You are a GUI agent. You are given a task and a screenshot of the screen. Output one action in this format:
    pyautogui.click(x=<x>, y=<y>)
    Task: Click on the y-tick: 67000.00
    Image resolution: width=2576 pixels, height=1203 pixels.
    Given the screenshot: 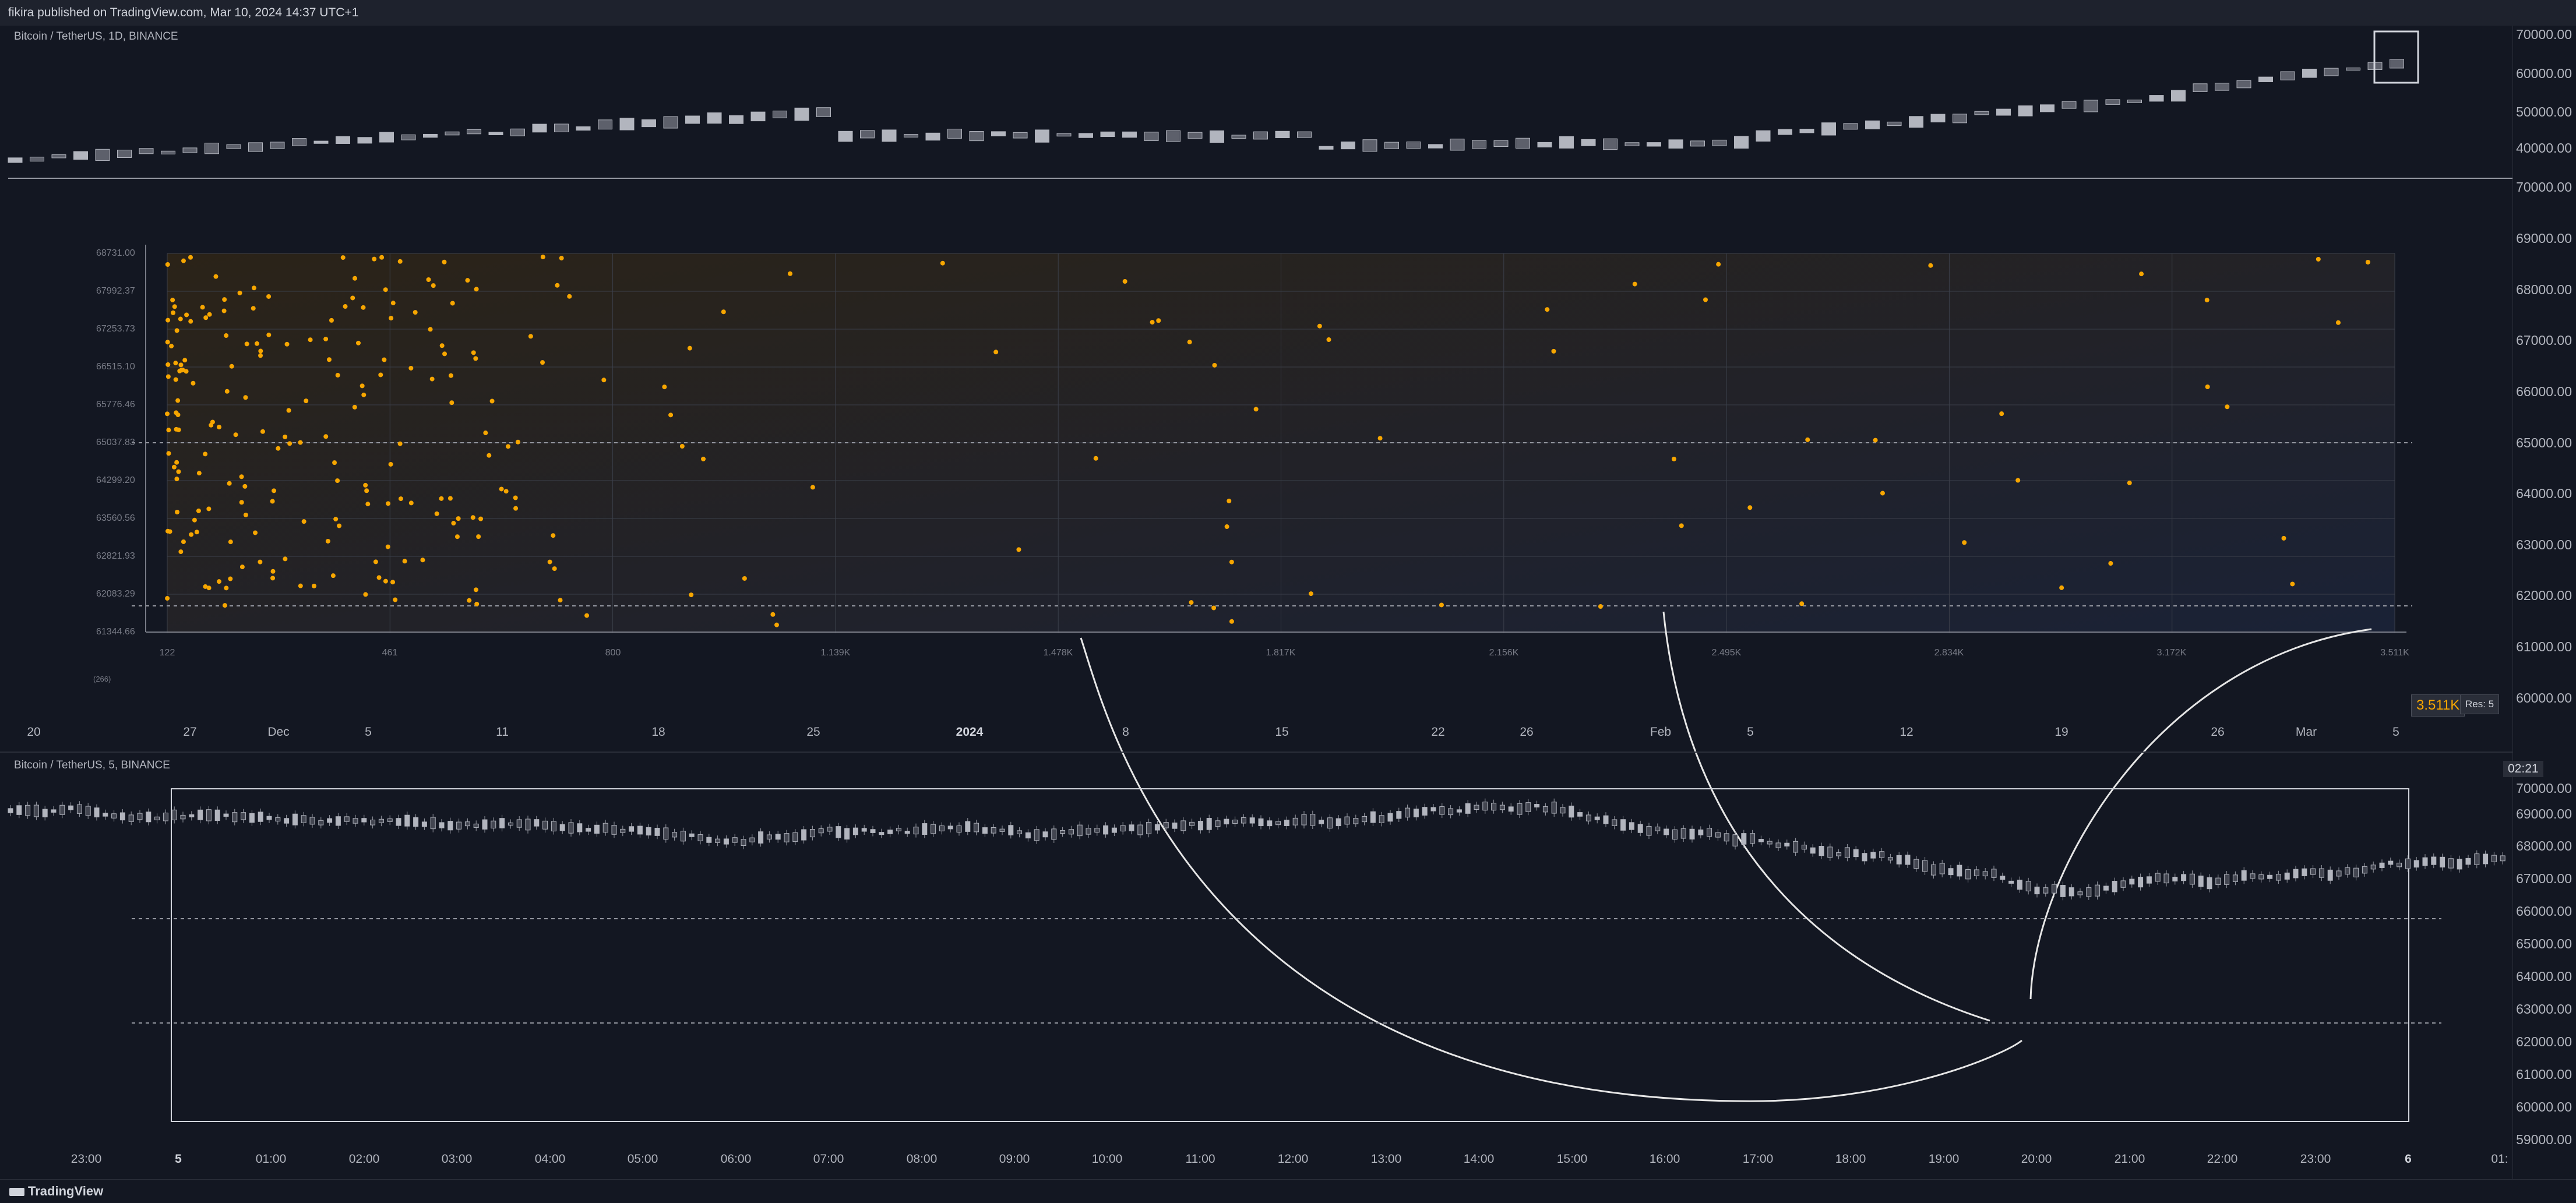 What is the action you would take?
    pyautogui.click(x=2544, y=878)
    